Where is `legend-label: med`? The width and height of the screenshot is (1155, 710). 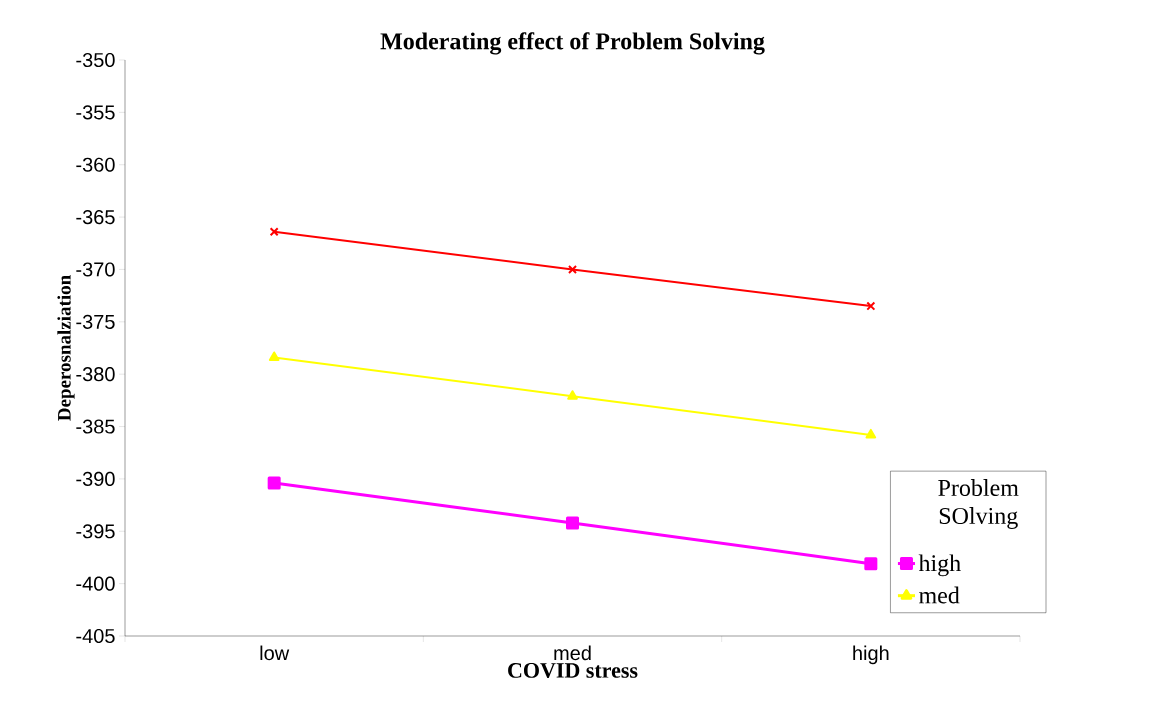 legend-label: med is located at coordinates (939, 595).